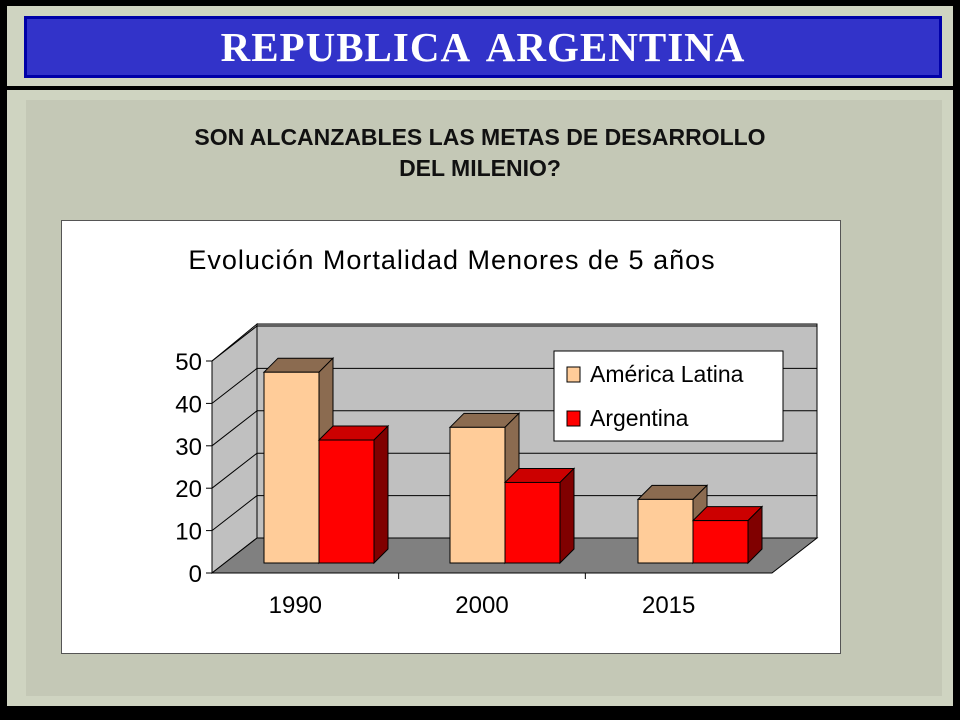 This screenshot has width=960, height=720. What do you see at coordinates (480, 168) in the screenshot?
I see `question-line-2: DEL MILENIO?` at bounding box center [480, 168].